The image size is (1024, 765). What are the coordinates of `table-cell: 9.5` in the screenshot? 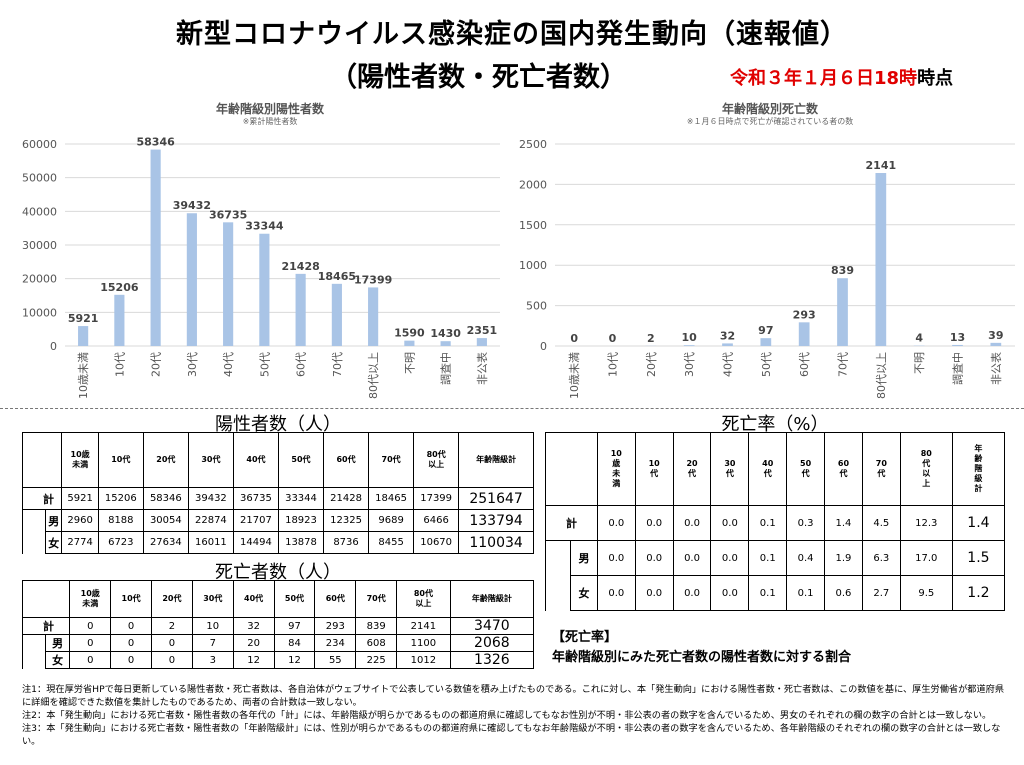 It's located at (926, 593).